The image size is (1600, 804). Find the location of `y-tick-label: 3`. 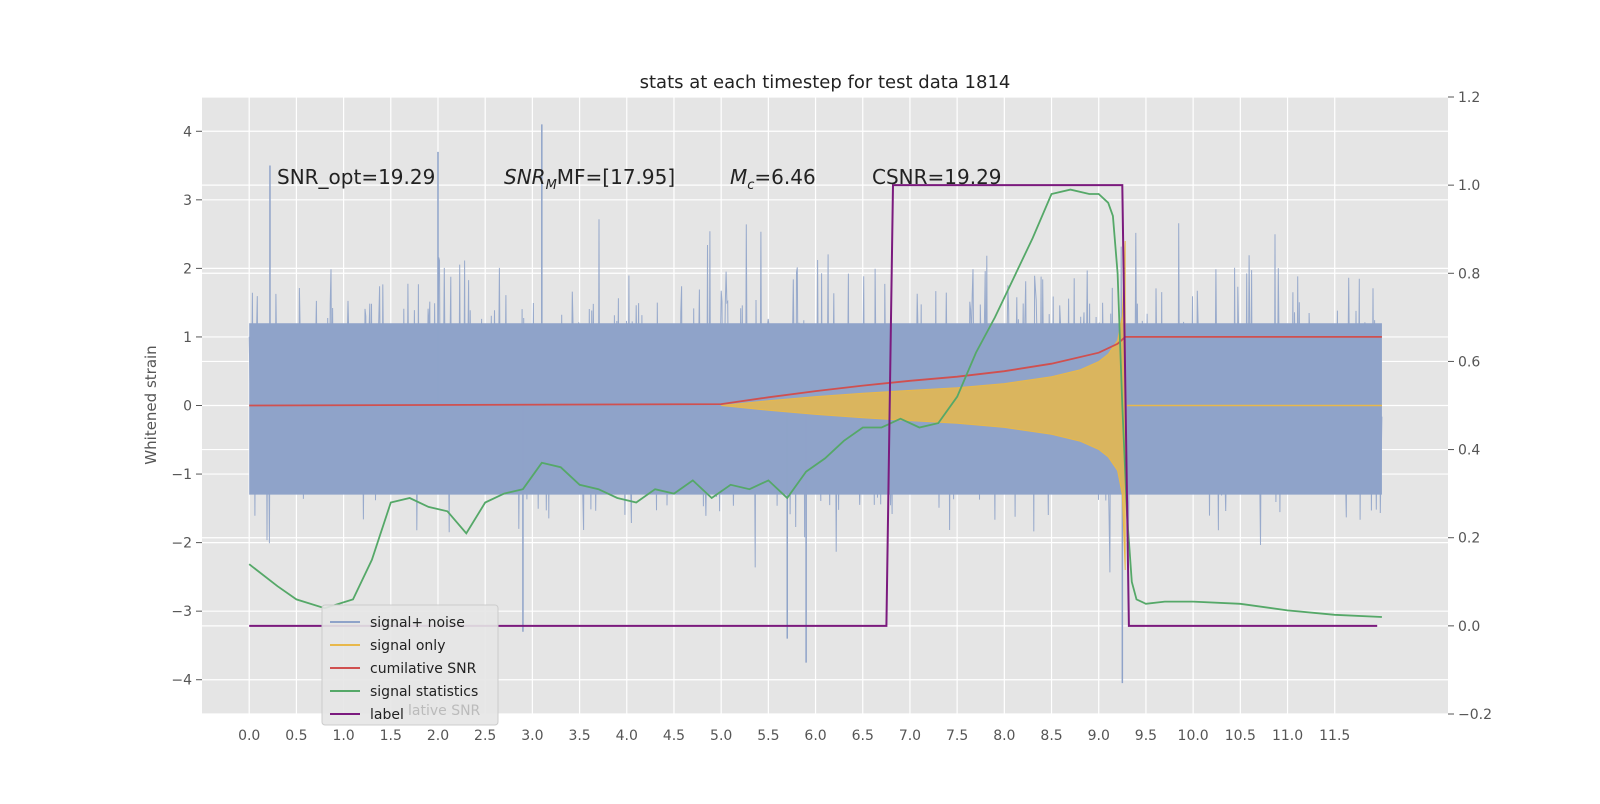

y-tick-label: 3 is located at coordinates (187, 201).